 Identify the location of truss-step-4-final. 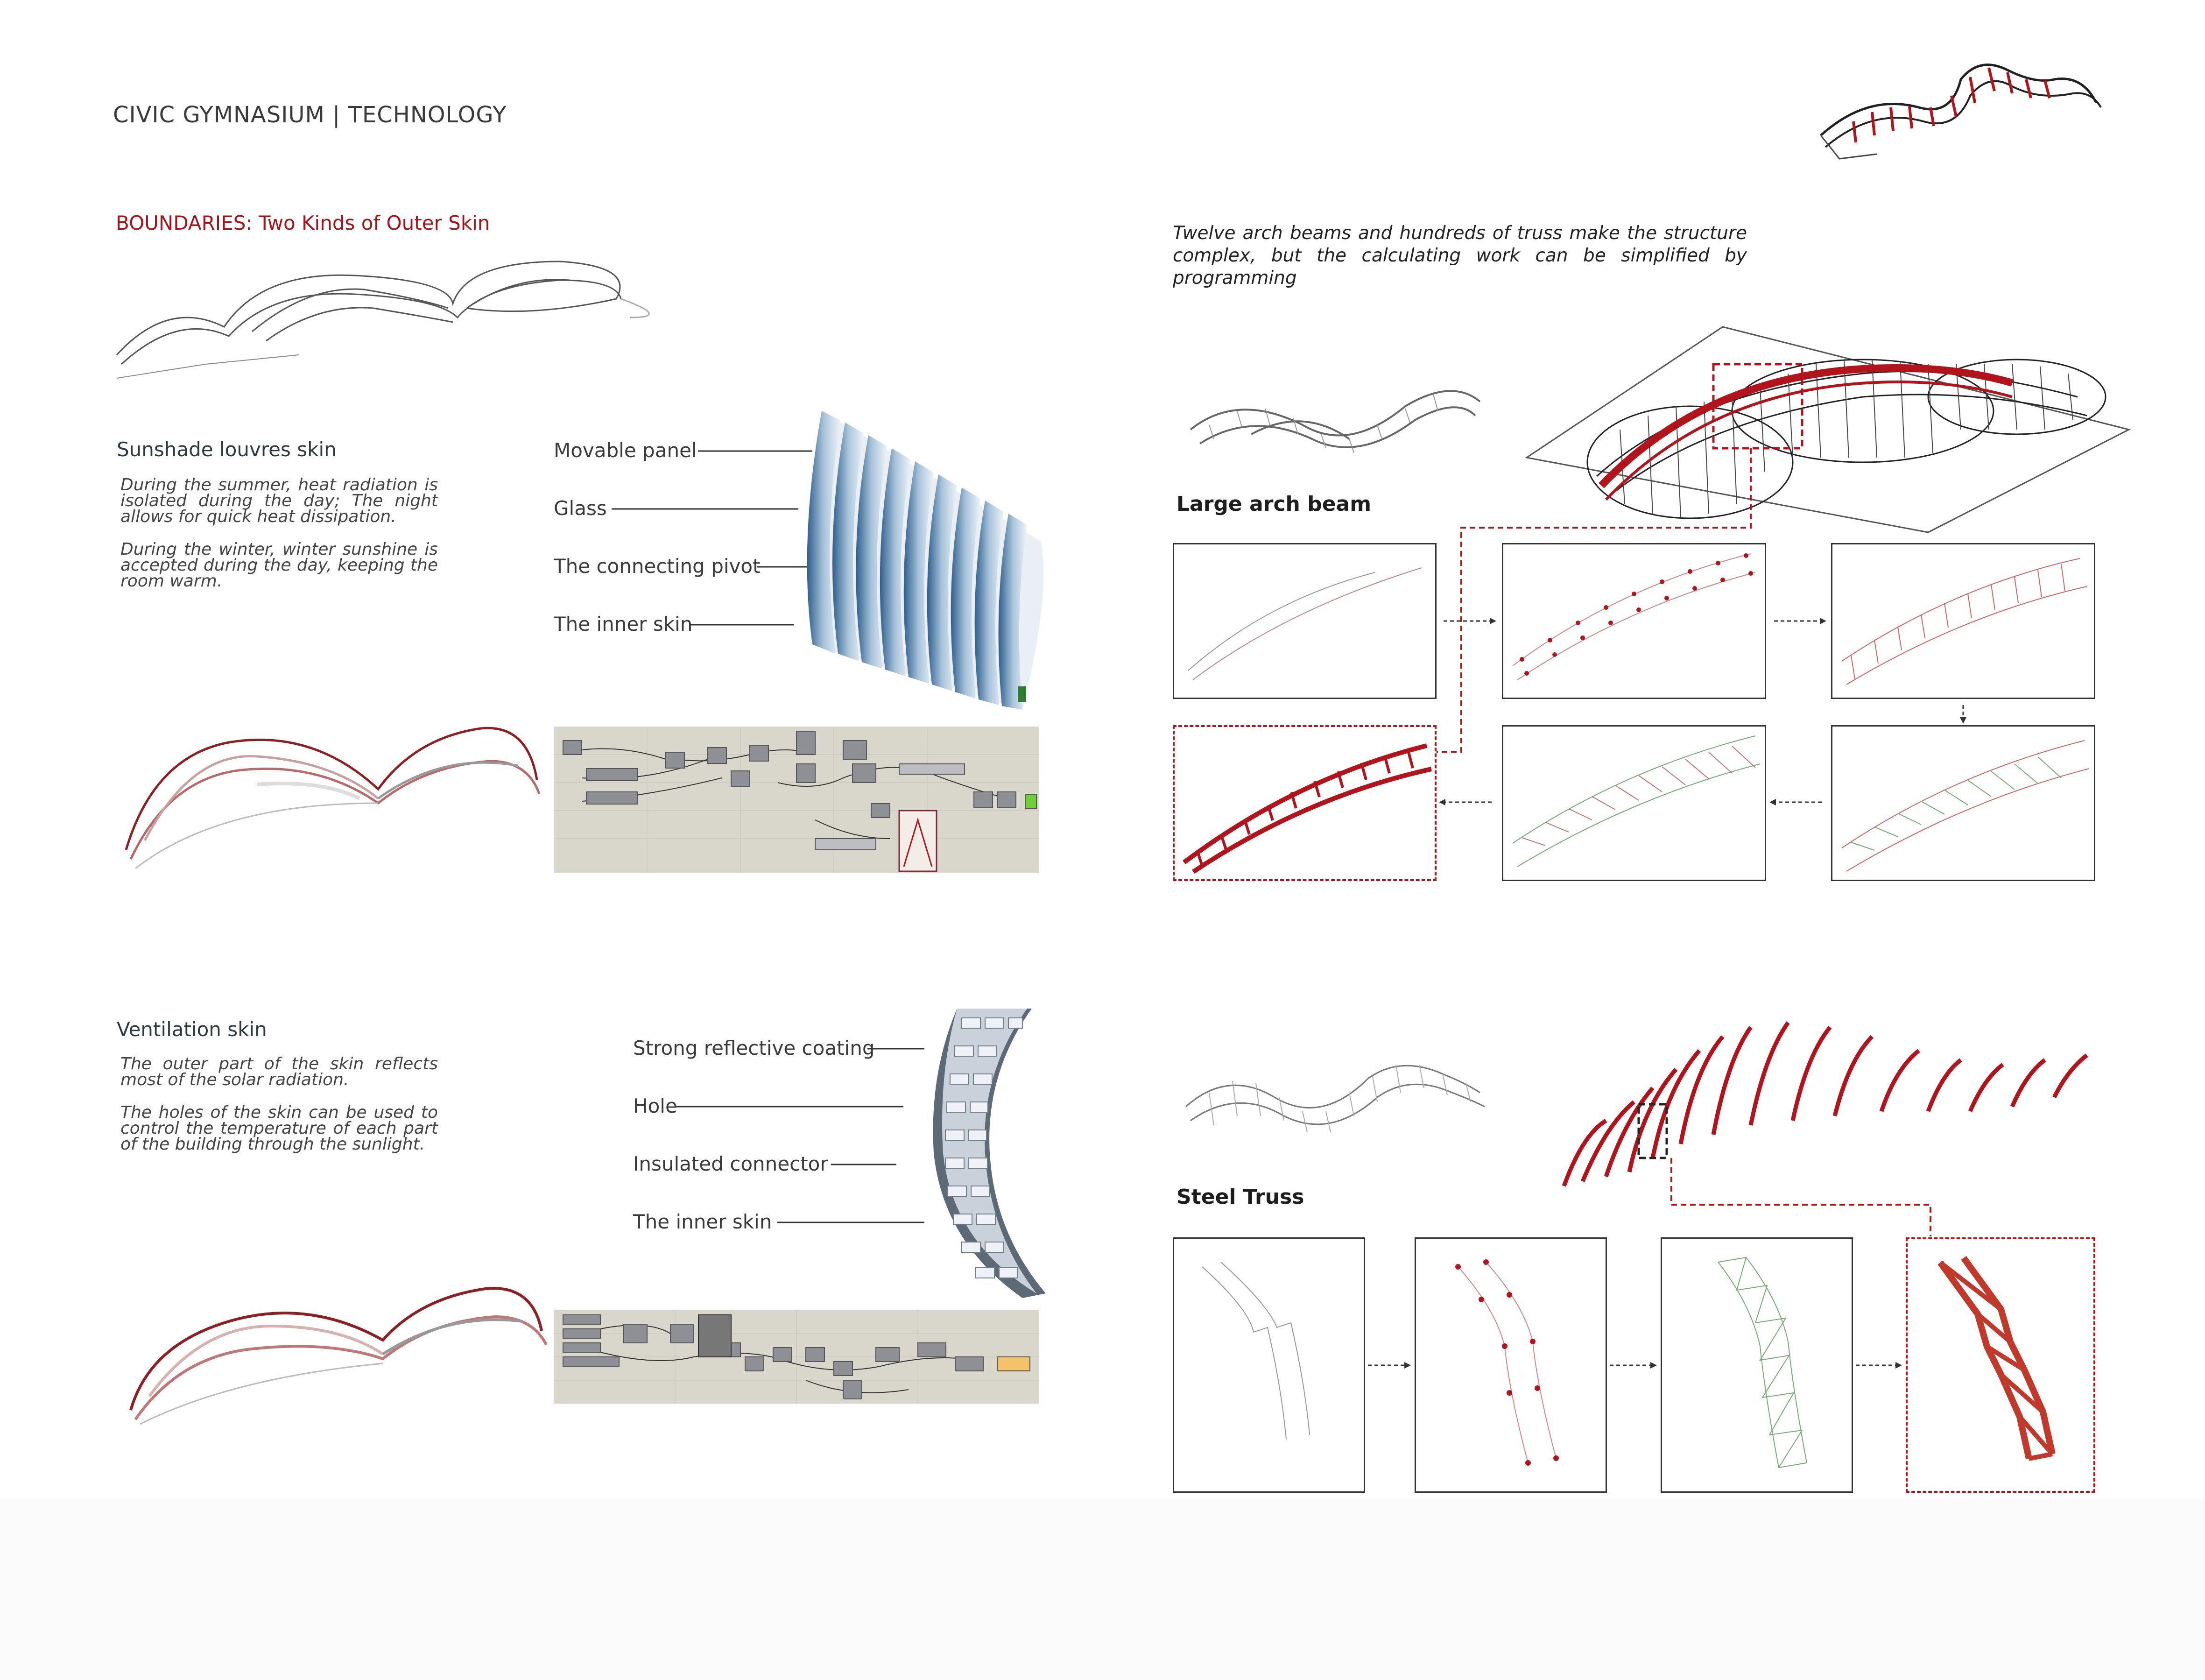
(2000, 1365).